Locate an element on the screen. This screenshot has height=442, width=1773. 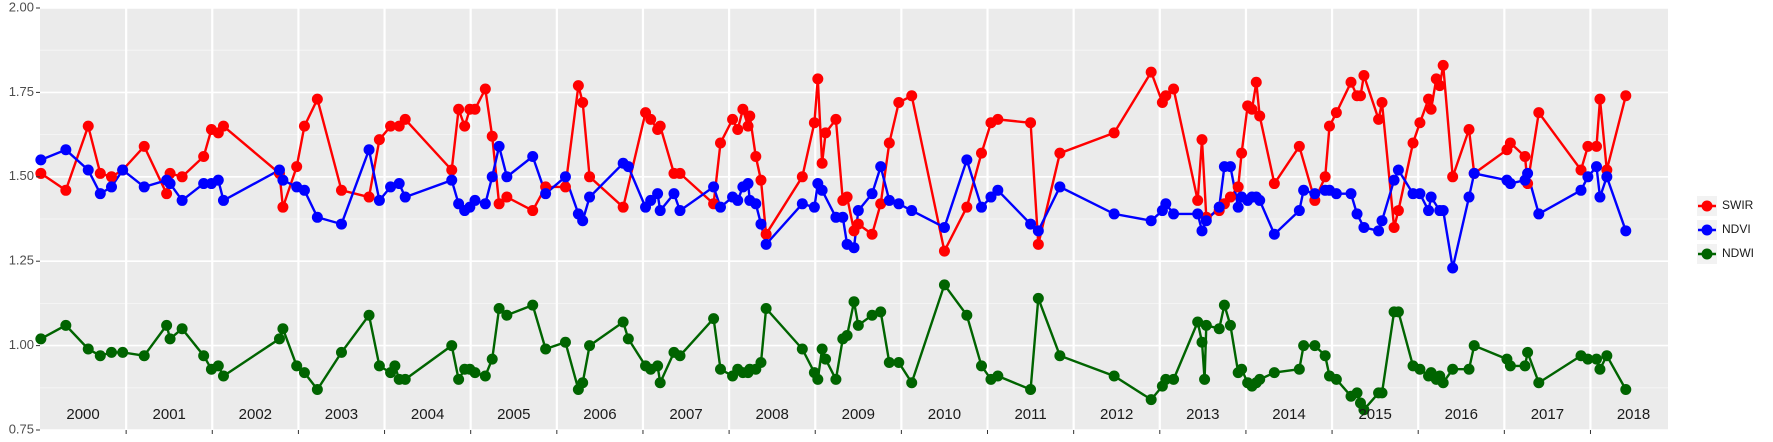
year-label: 2010 is located at coordinates (944, 414).